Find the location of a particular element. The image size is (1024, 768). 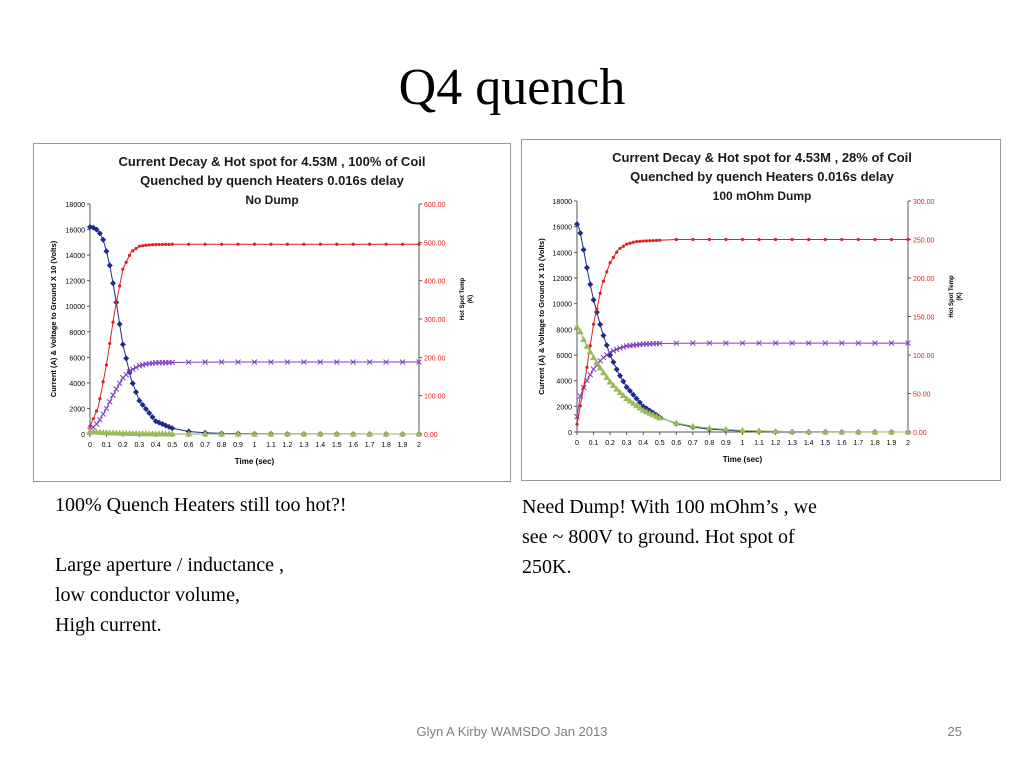

y-tick-label: 0 is located at coordinates (570, 433).